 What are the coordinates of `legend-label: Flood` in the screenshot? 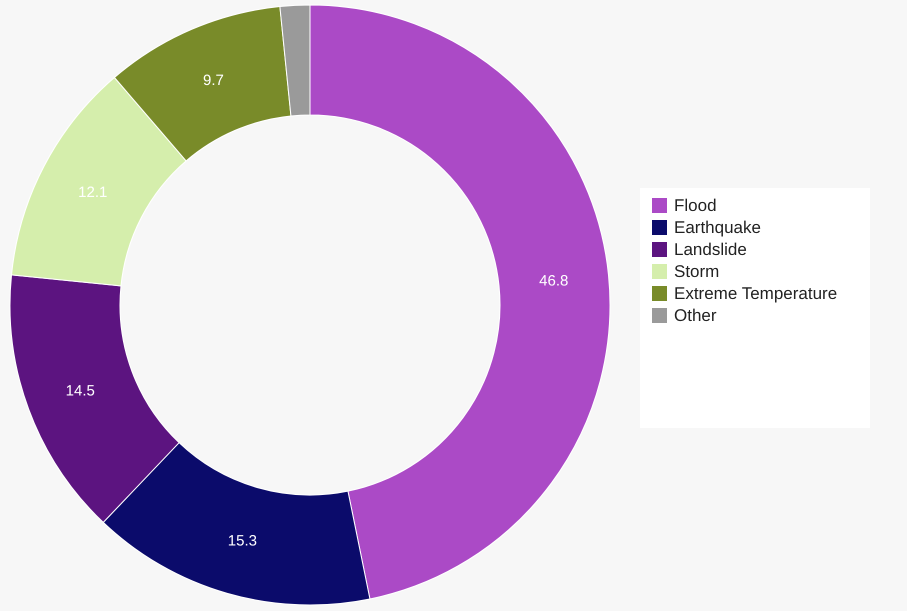 It's located at (695, 205).